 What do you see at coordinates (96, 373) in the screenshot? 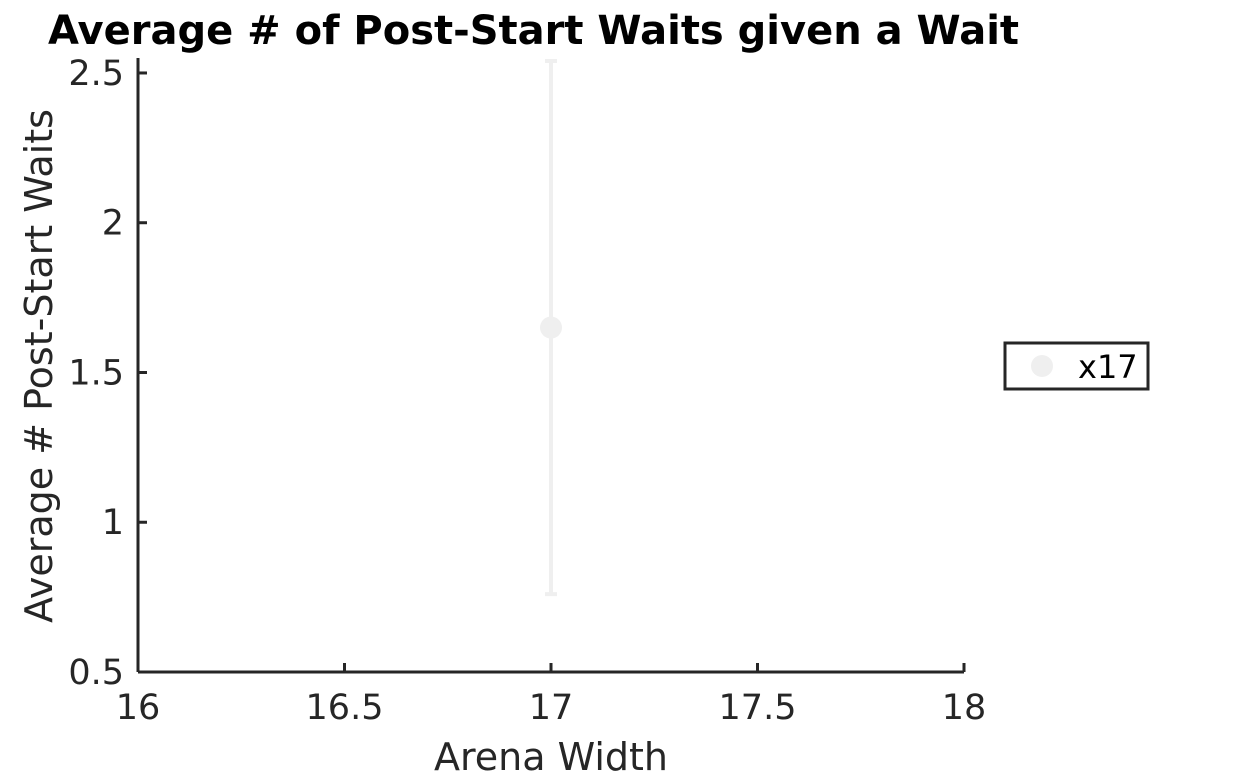
I see `y-tick-label: 1.5` at bounding box center [96, 373].